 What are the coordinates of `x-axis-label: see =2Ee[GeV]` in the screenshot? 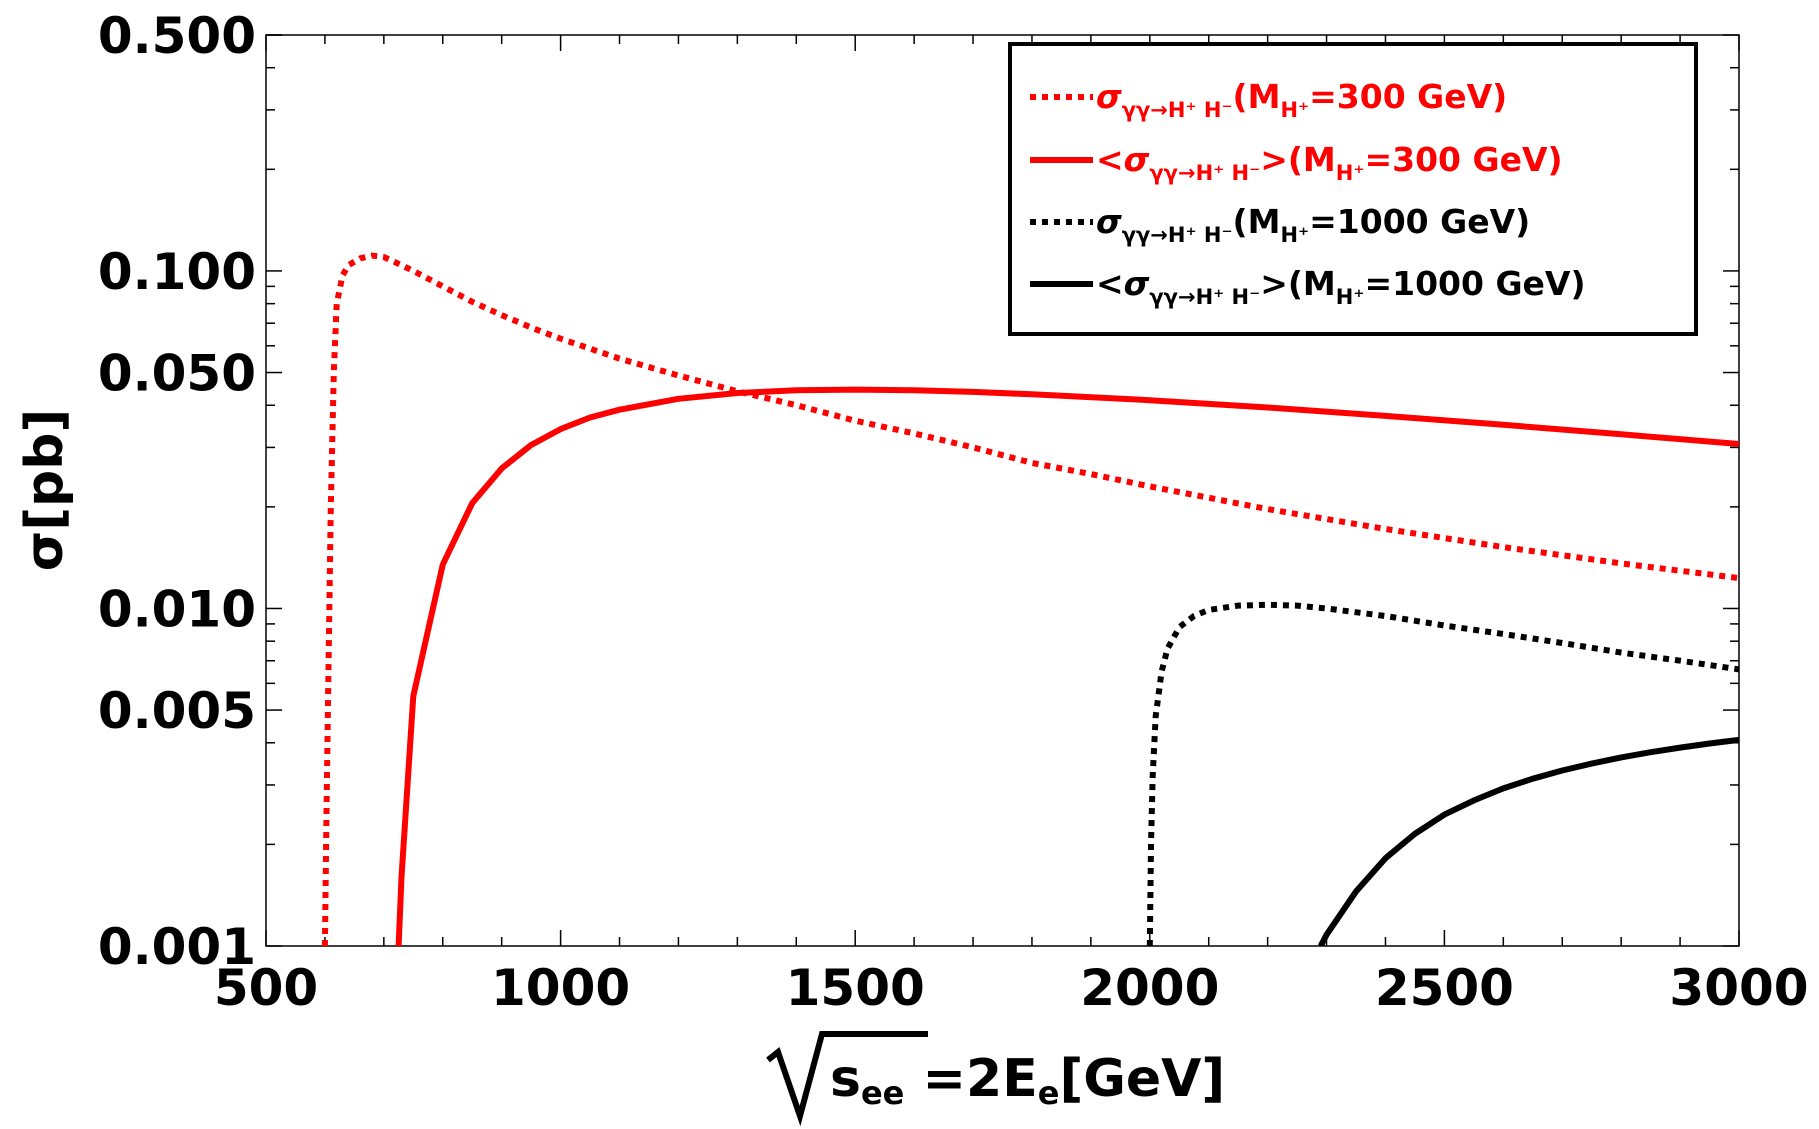 It's located at (995, 1079).